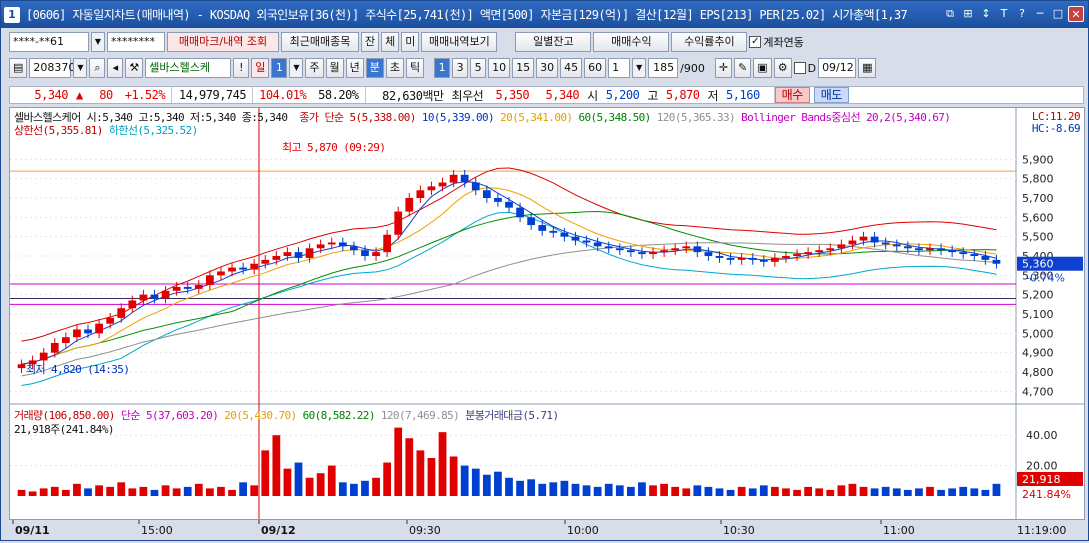  What do you see at coordinates (134, 68) in the screenshot?
I see `tools-icon: ⚒` at bounding box center [134, 68].